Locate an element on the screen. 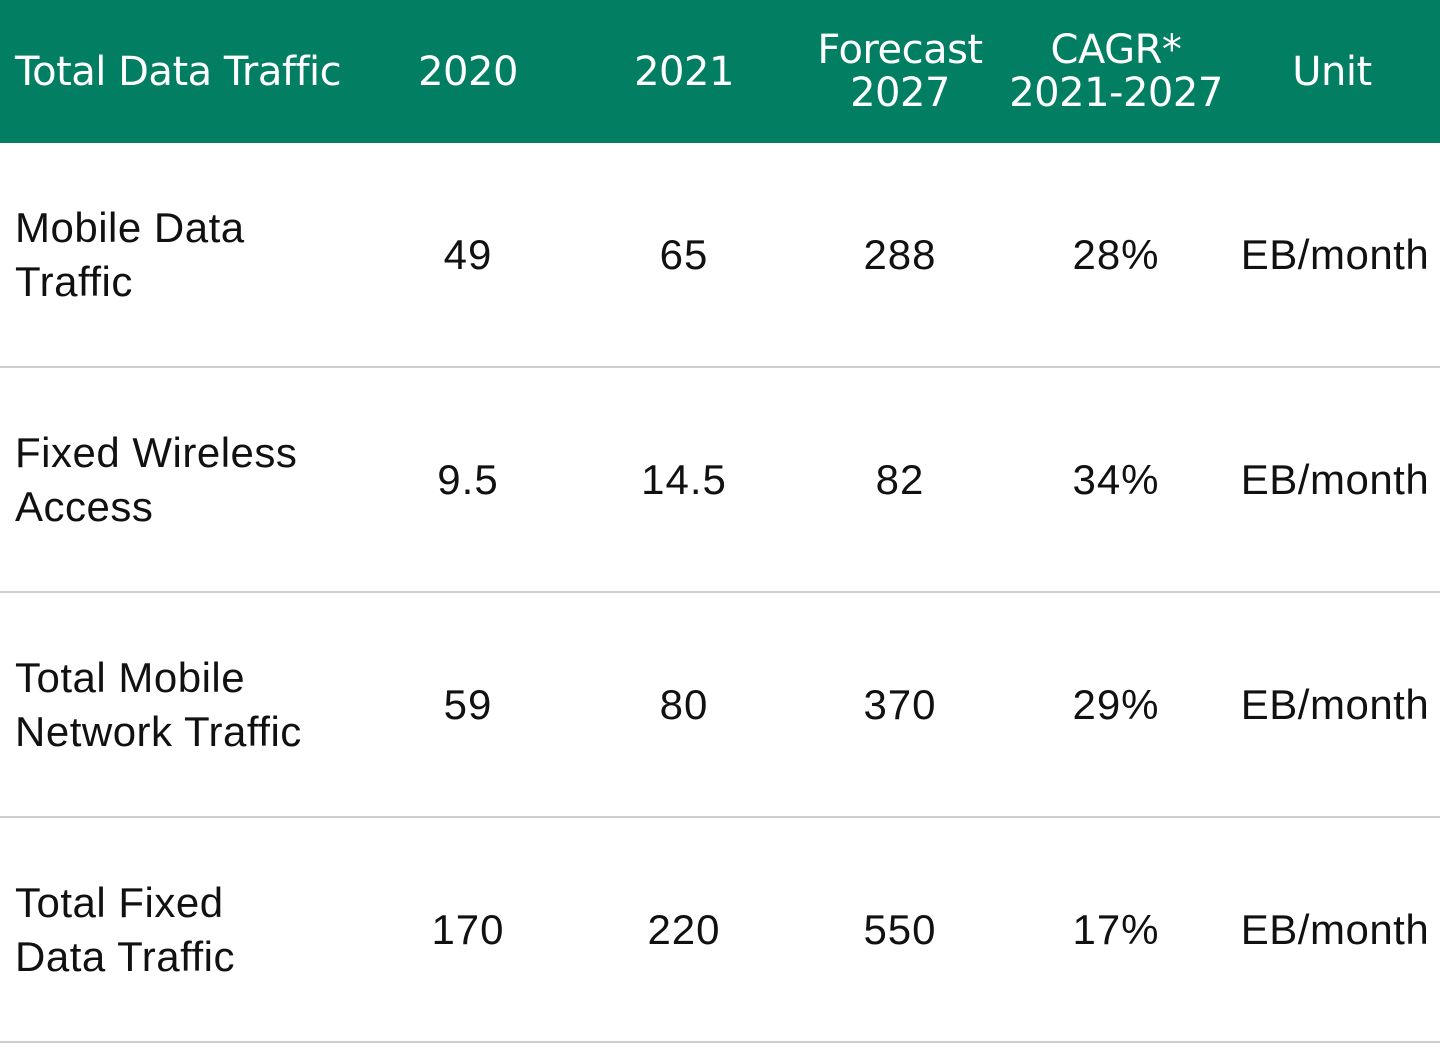  header-label-text: Total Data Traffic is located at coordinates (178, 71).